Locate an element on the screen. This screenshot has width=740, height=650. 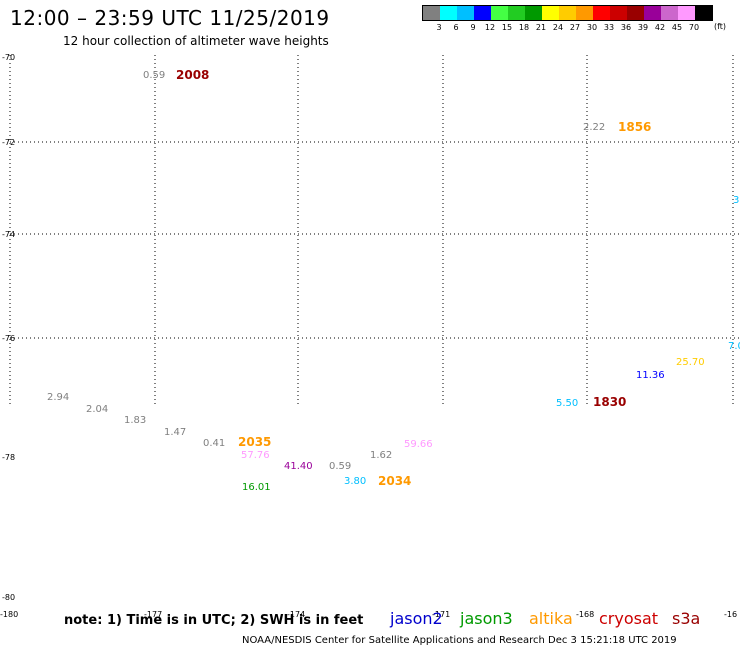
lat-label: -76 is located at coordinates (8, 338).